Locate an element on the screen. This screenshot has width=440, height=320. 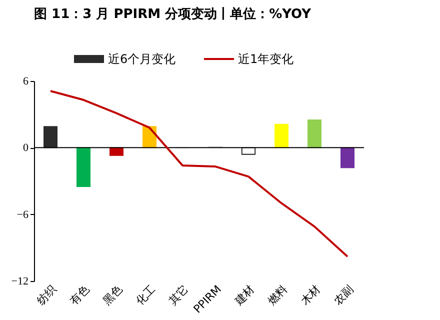
x-tick-label: 化工 is located at coordinates (145, 295).